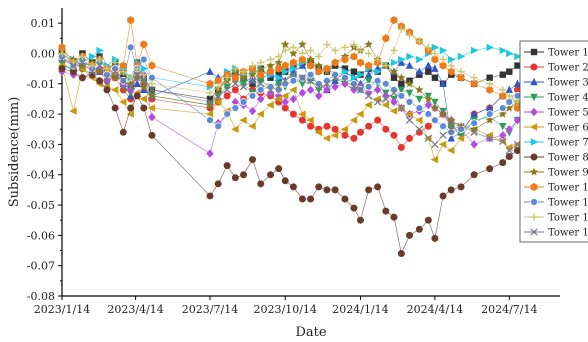  I want to click on legend-label: Tower 7, so click(568, 143).